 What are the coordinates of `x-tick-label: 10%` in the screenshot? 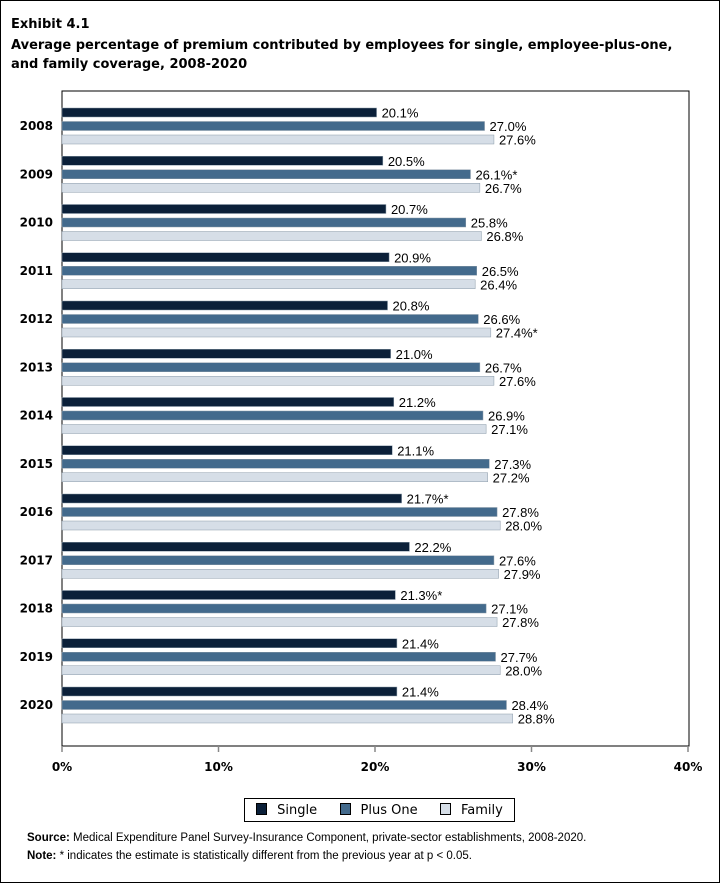 It's located at (218, 767).